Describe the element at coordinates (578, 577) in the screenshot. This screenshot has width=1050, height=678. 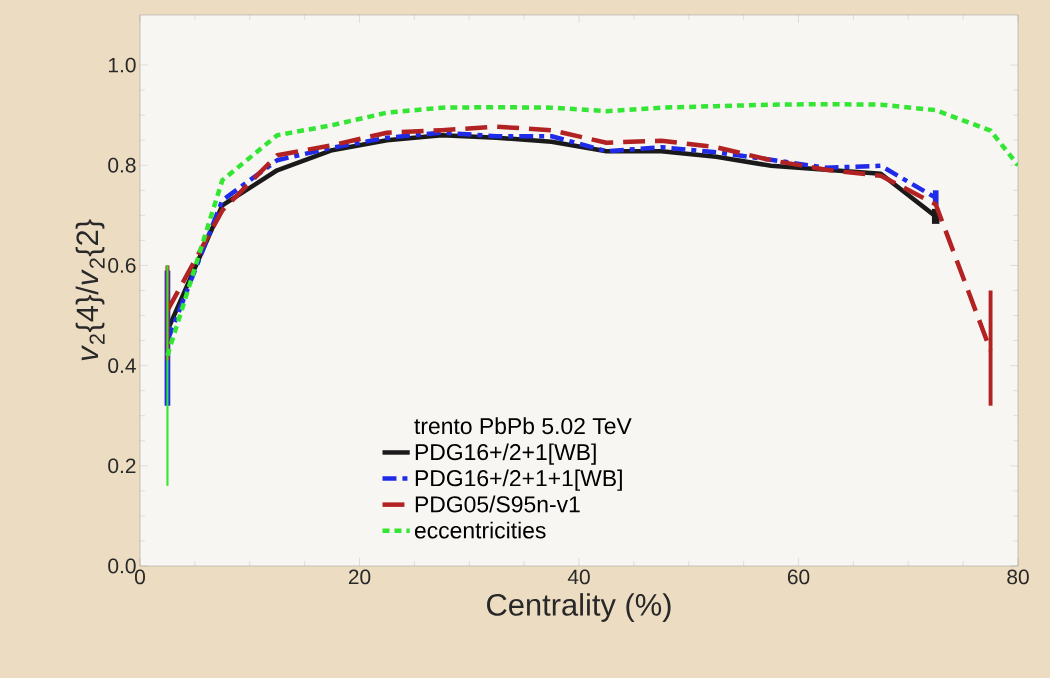
I see `x-tick-label: 40` at that location.